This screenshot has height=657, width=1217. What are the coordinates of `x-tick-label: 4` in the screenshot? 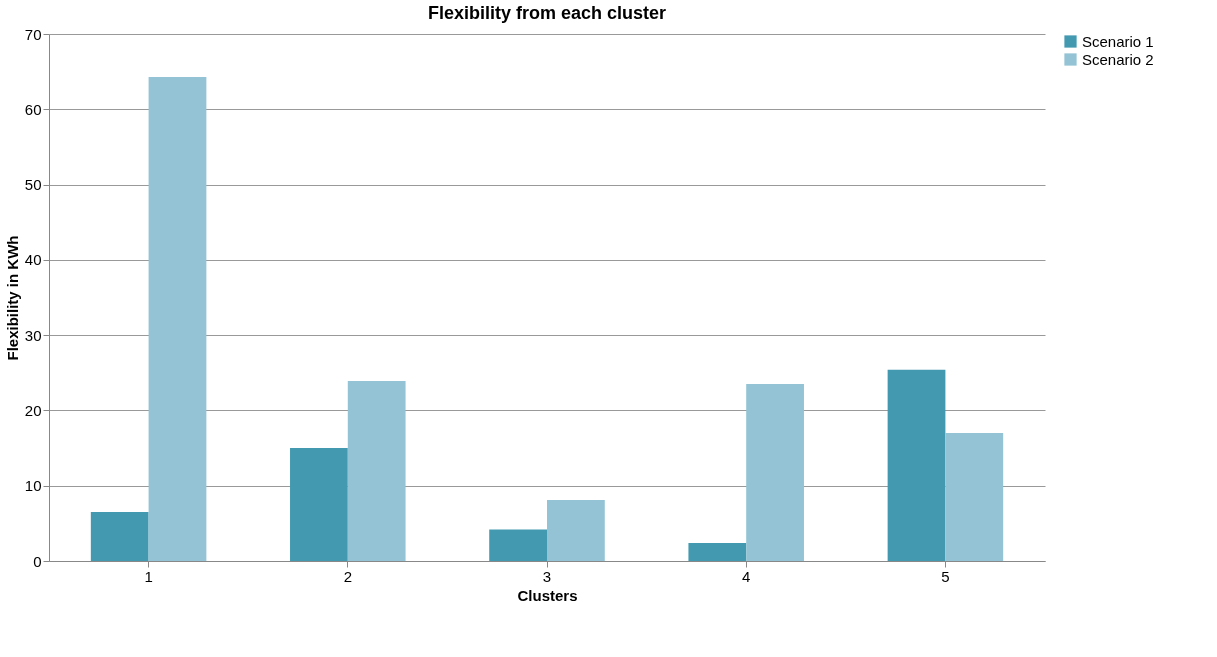 It's located at (746, 576).